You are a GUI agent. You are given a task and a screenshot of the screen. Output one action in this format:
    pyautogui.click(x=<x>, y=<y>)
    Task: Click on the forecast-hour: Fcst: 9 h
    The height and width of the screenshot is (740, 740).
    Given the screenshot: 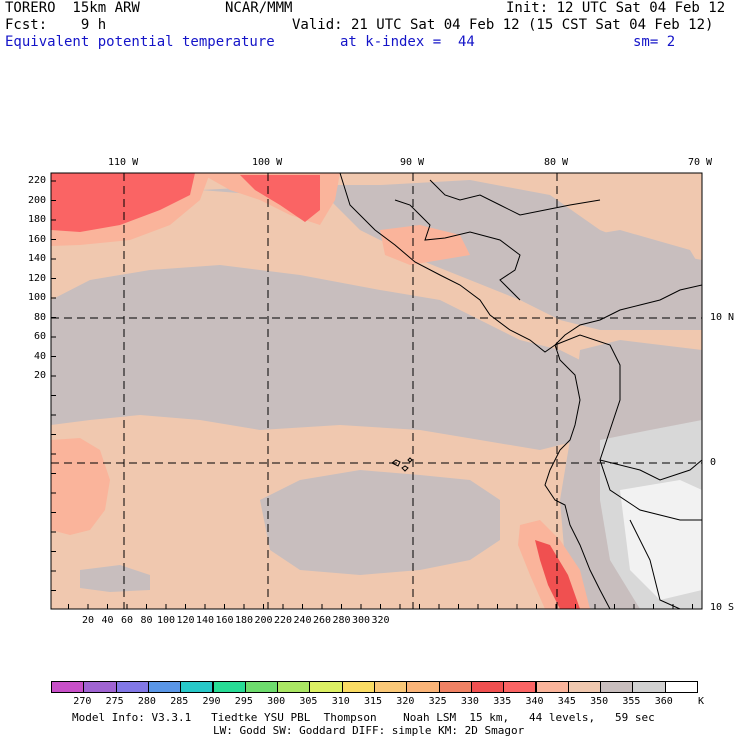 What is the action you would take?
    pyautogui.click(x=56, y=25)
    